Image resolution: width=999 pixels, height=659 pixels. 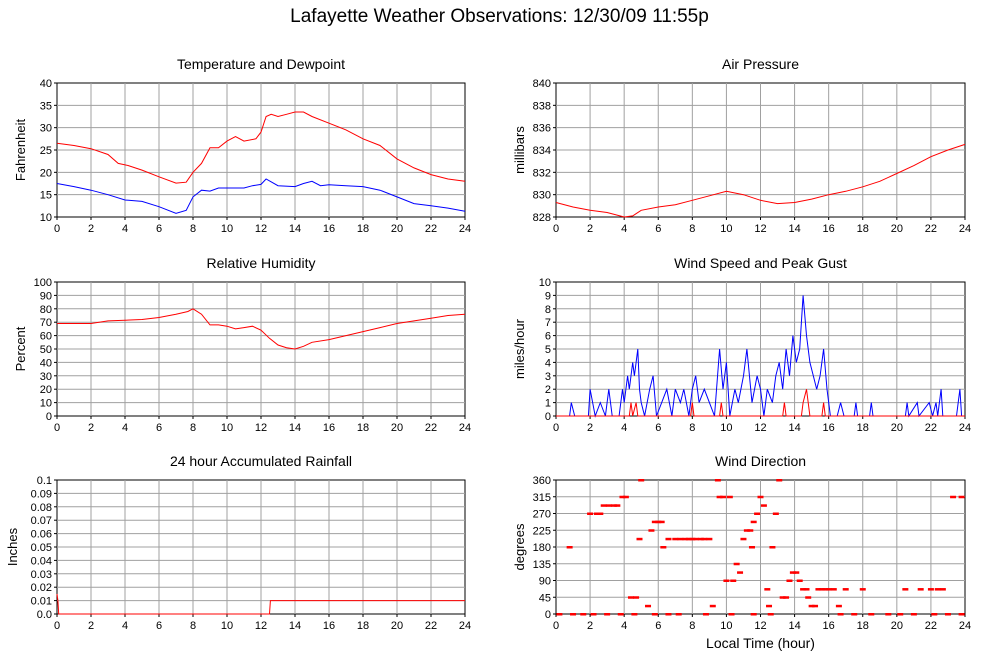 I want to click on chart-title: Relative Humidity, so click(x=261, y=263).